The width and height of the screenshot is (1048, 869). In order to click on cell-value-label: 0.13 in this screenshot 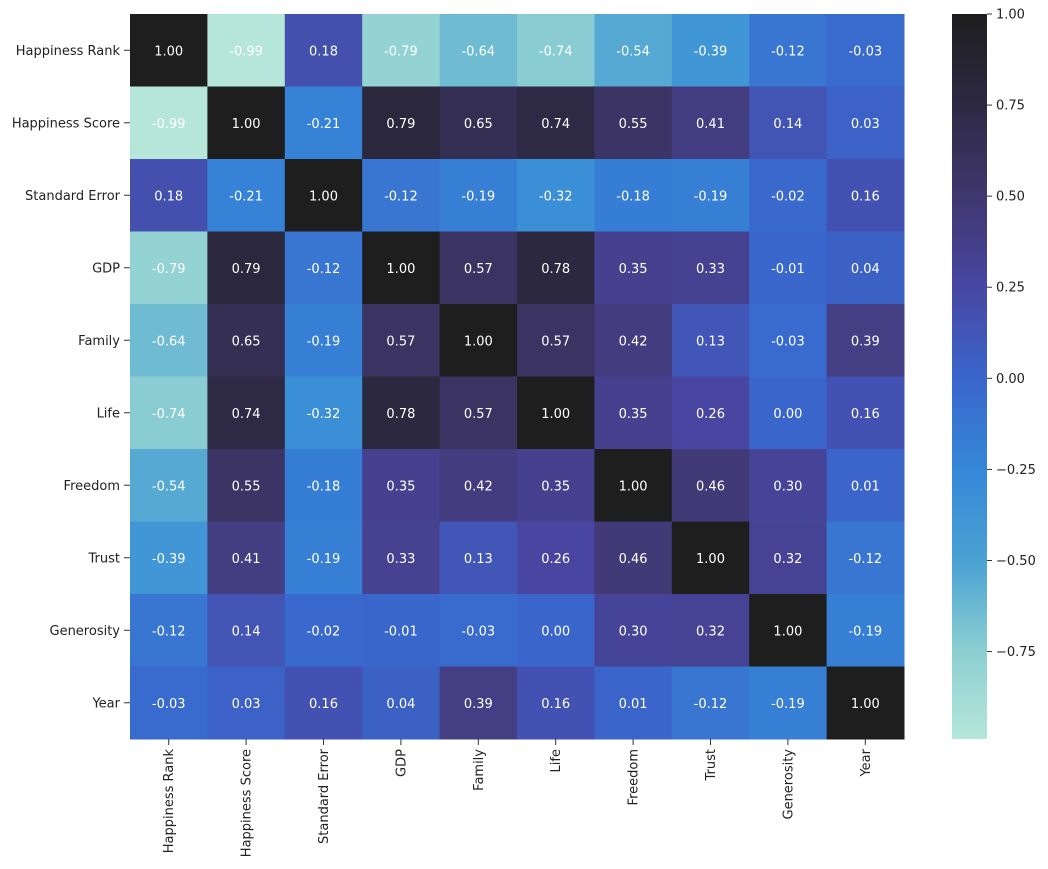, I will do `click(478, 559)`.